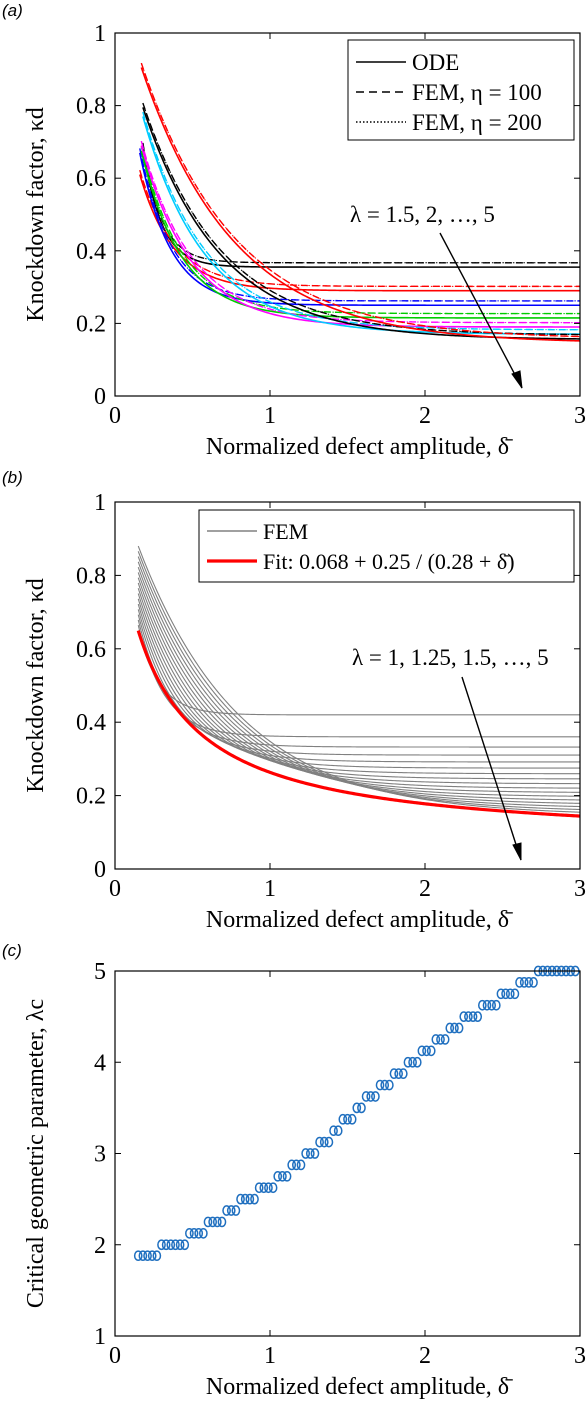  I want to click on fem-line-lambda-1.75, so click(358, 685).